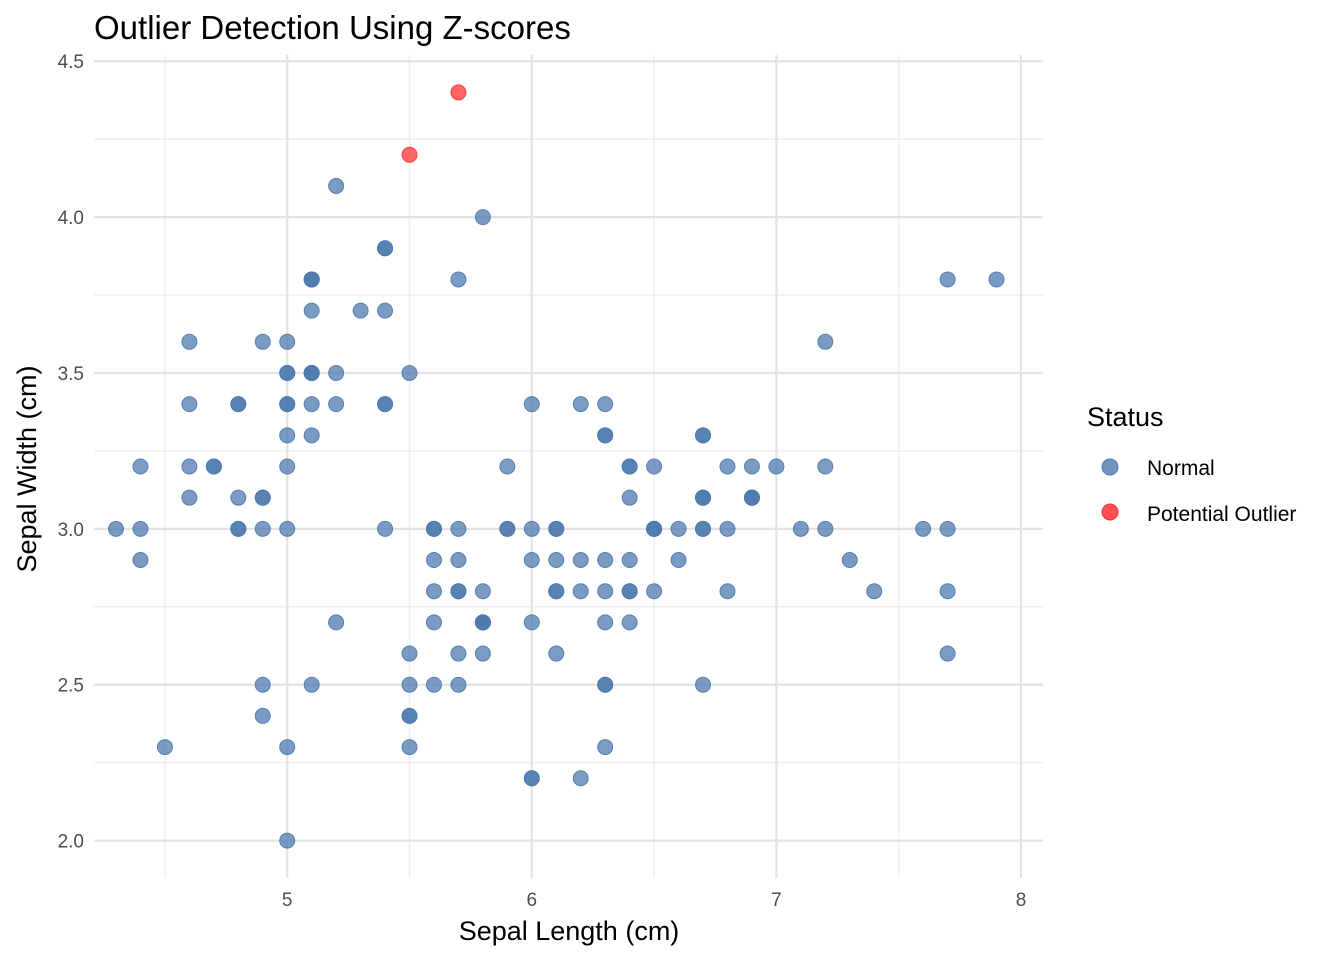  I want to click on y-tick-labels: 2.0 2.5 3.0 3.5 4.0 4.5, so click(71, 452).